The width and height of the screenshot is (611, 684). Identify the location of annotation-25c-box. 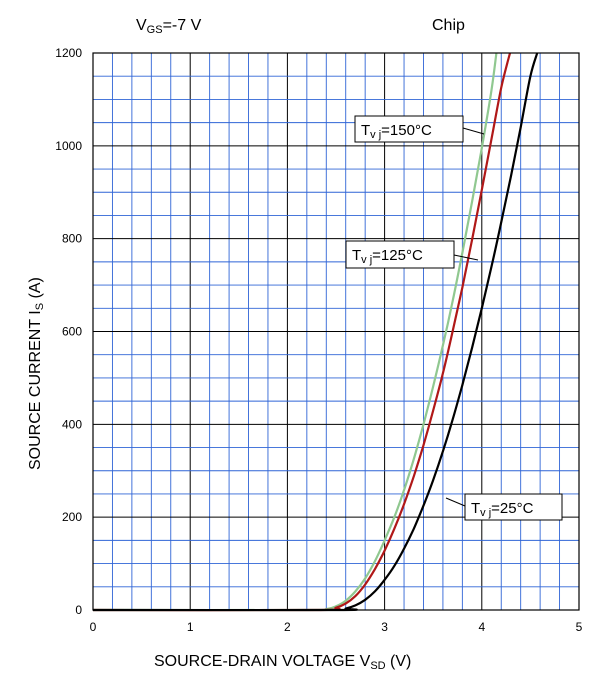
(513, 507).